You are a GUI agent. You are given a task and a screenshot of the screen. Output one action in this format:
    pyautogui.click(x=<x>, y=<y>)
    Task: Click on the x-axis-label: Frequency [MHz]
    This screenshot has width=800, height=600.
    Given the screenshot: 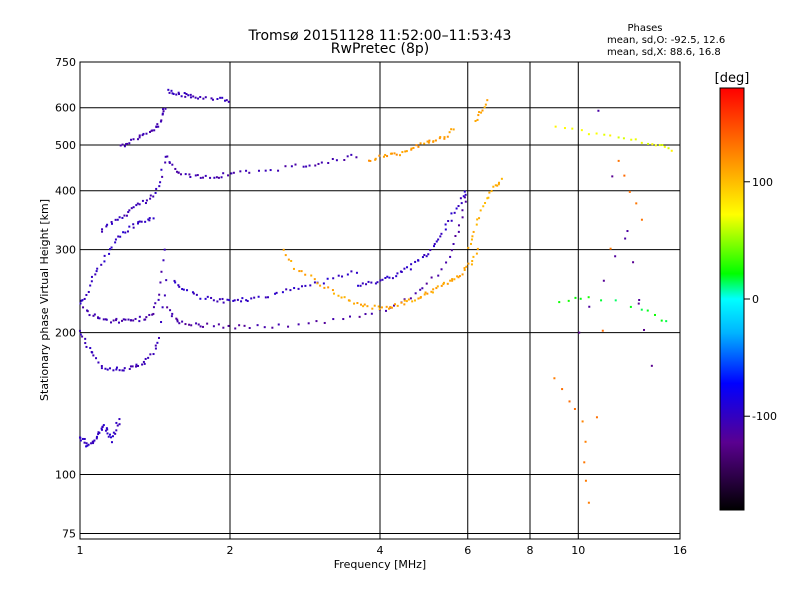 What is the action you would take?
    pyautogui.click(x=380, y=564)
    